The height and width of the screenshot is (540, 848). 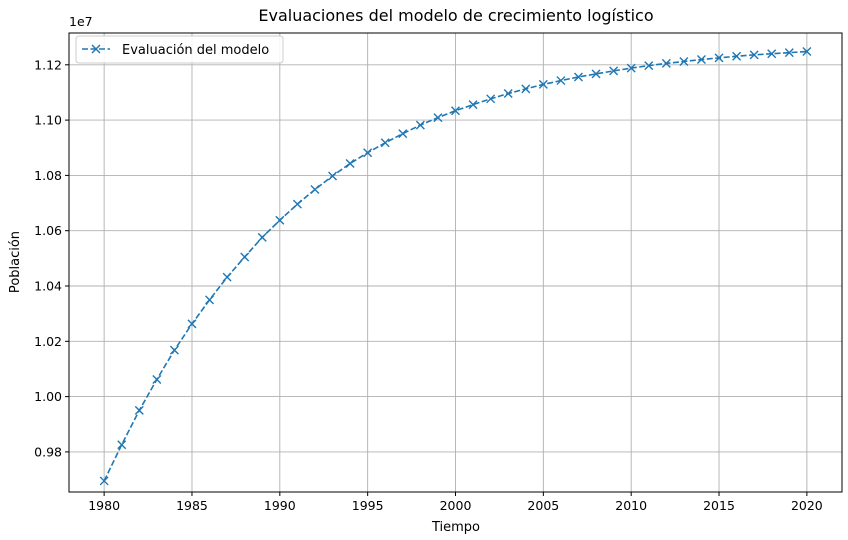 What do you see at coordinates (631, 505) in the screenshot?
I see `x-tick-label: 2010` at bounding box center [631, 505].